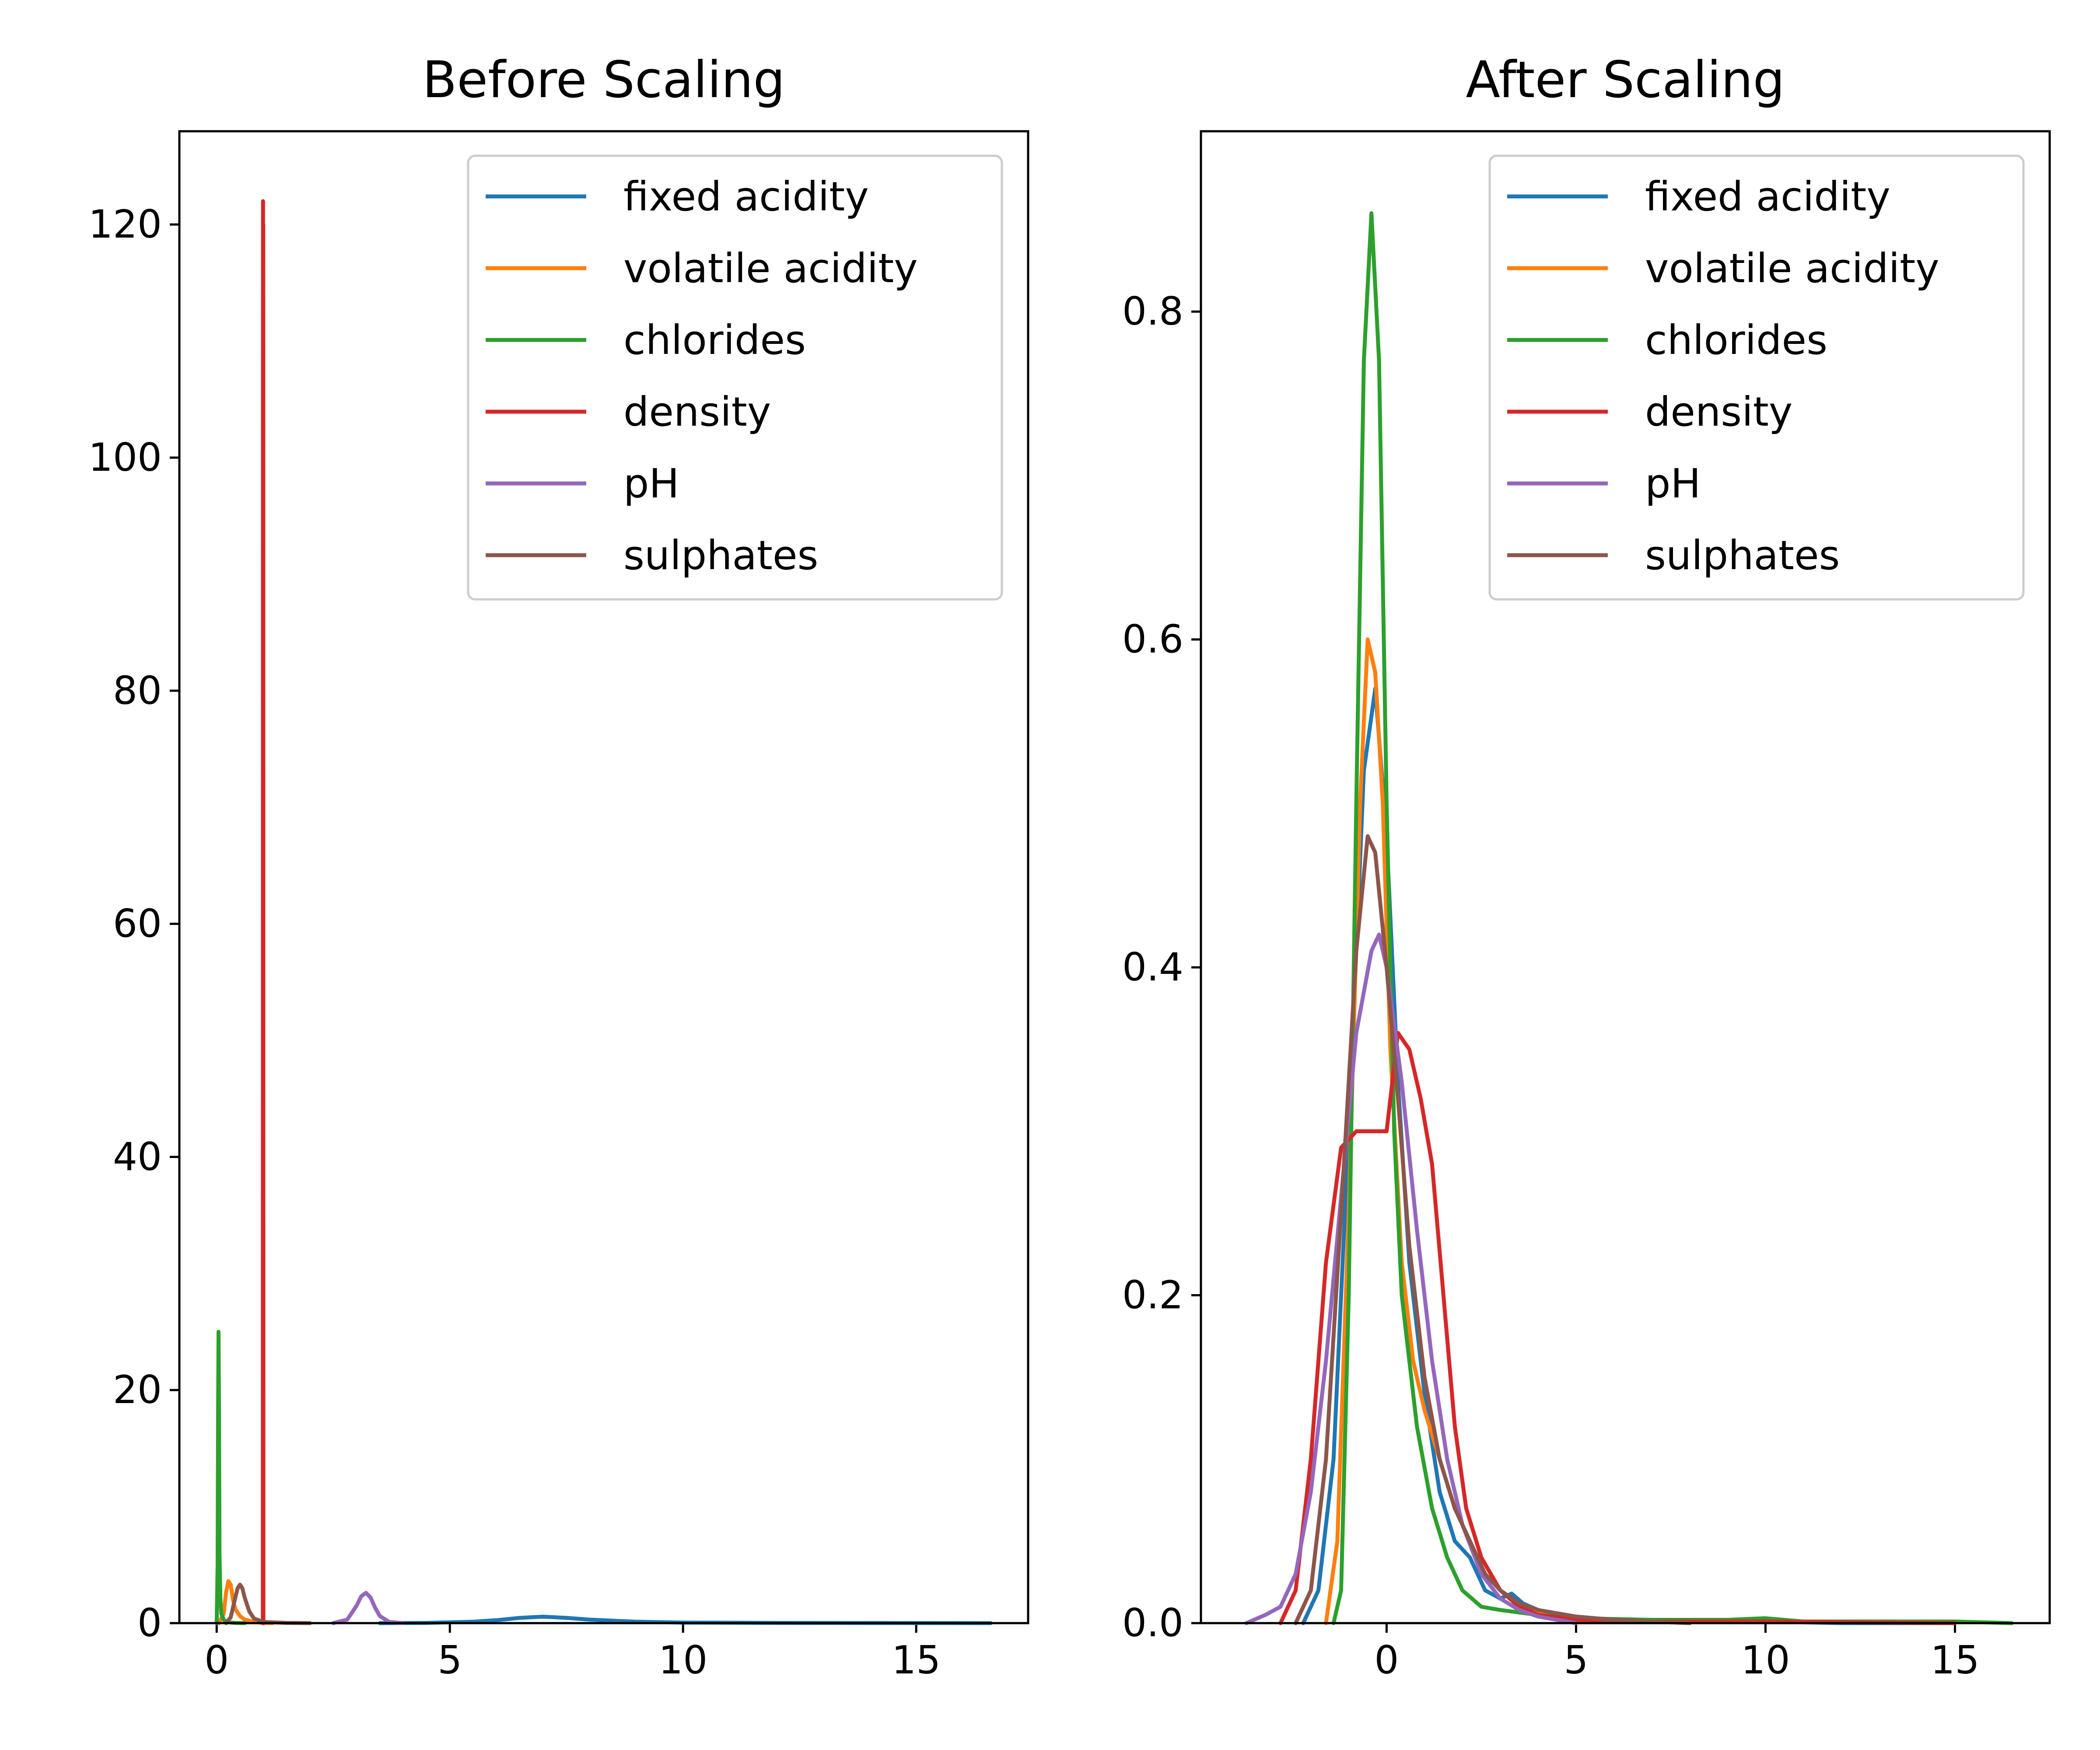 This screenshot has width=2100, height=1750. I want to click on chart-title: Before Scaling, so click(603, 80).